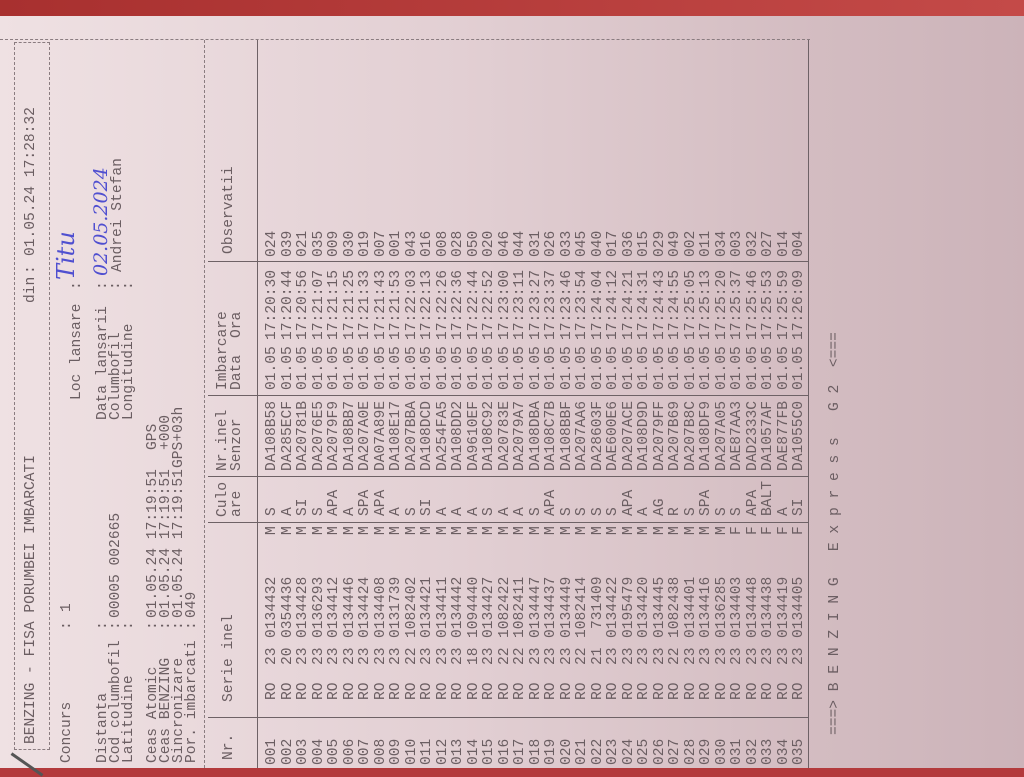 The width and height of the screenshot is (1024, 777). I want to click on table-row: 016 RO 22 1082422 M A DA20783E 01.05 17:23:00 046, so click(504, 392).